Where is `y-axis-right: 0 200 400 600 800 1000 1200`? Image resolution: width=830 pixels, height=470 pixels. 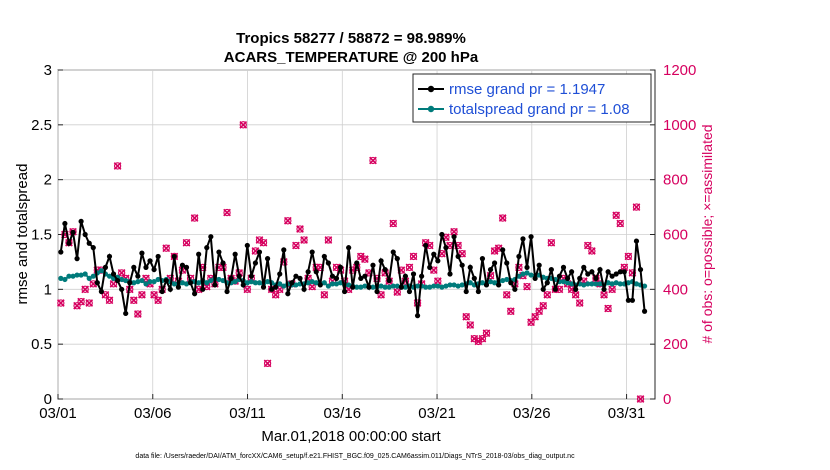 y-axis-right: 0 200 400 600 800 1000 1200 is located at coordinates (673, 235).